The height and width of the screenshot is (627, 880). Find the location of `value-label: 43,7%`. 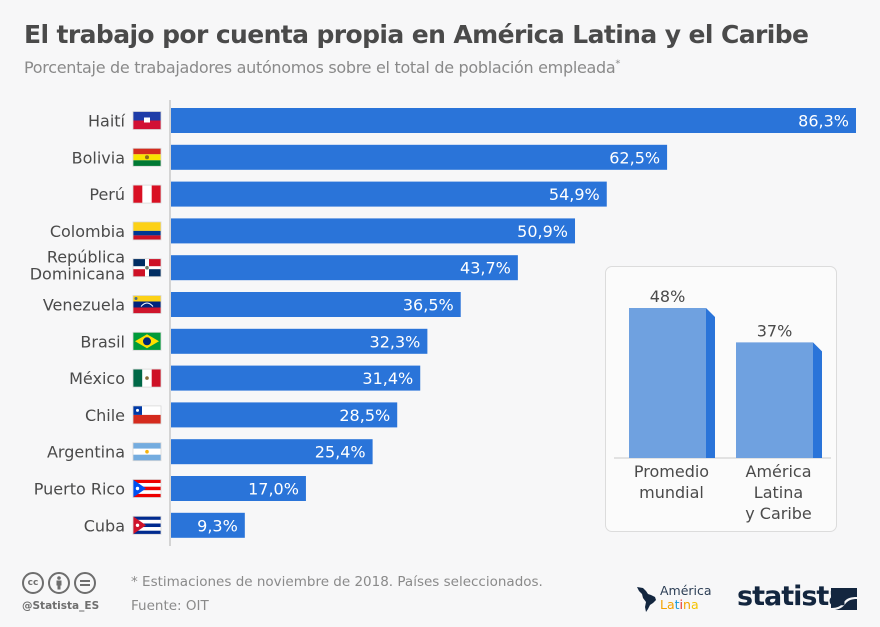

value-label: 43,7% is located at coordinates (485, 268).